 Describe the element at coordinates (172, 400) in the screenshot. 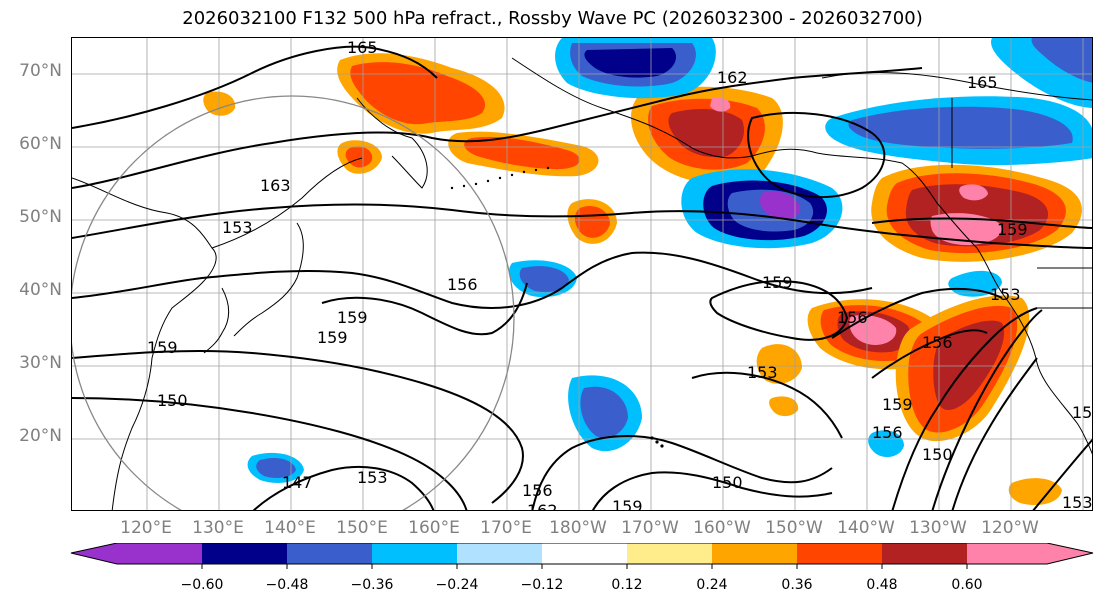

I see `contour-label-150a: 150` at that location.